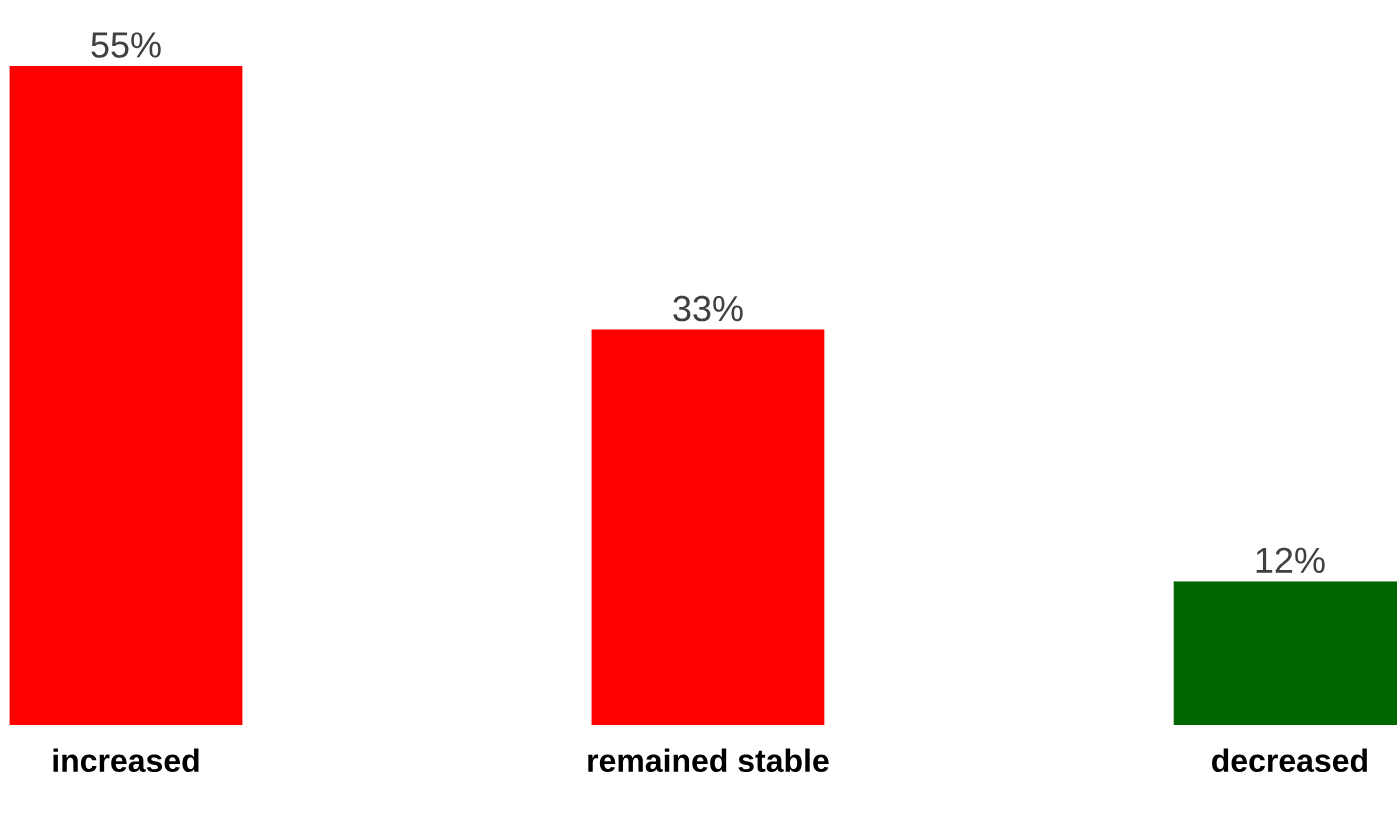 The width and height of the screenshot is (1397, 819). I want to click on x-tick-label: increased, so click(126, 760).